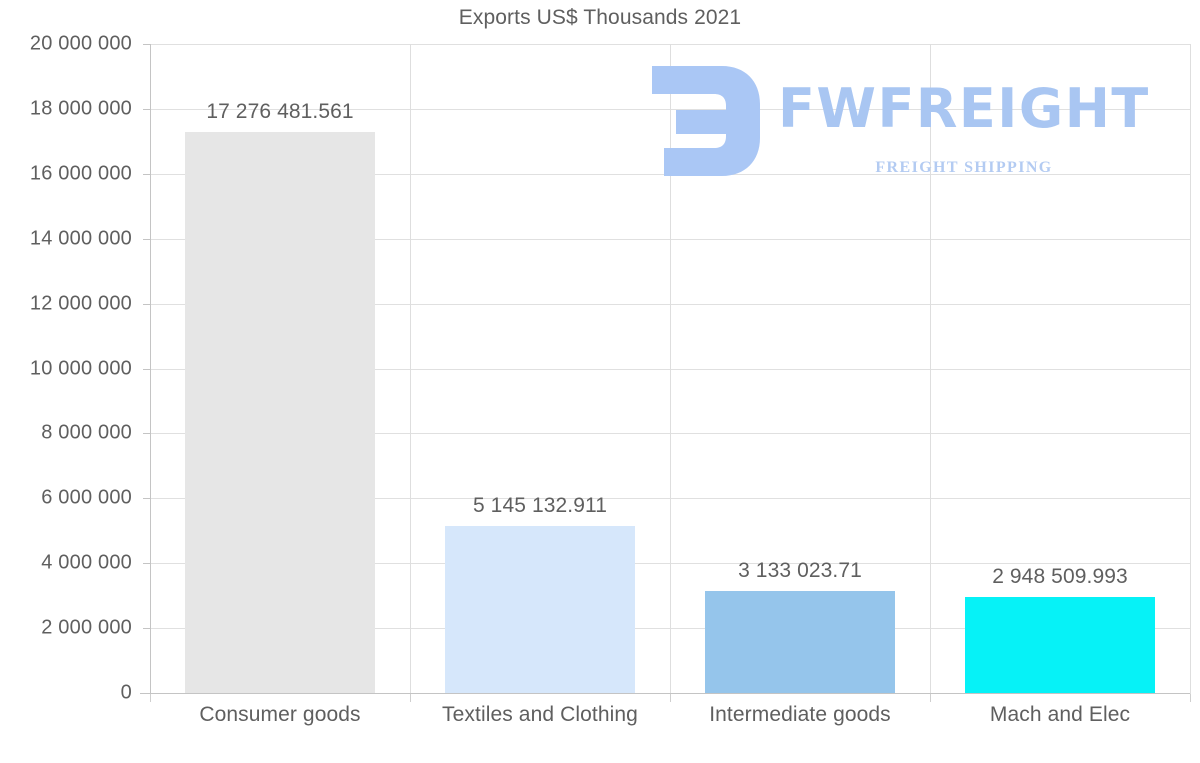 This screenshot has height=763, width=1200. I want to click on y-axis-tick-label: 20 000 000, so click(80, 43).